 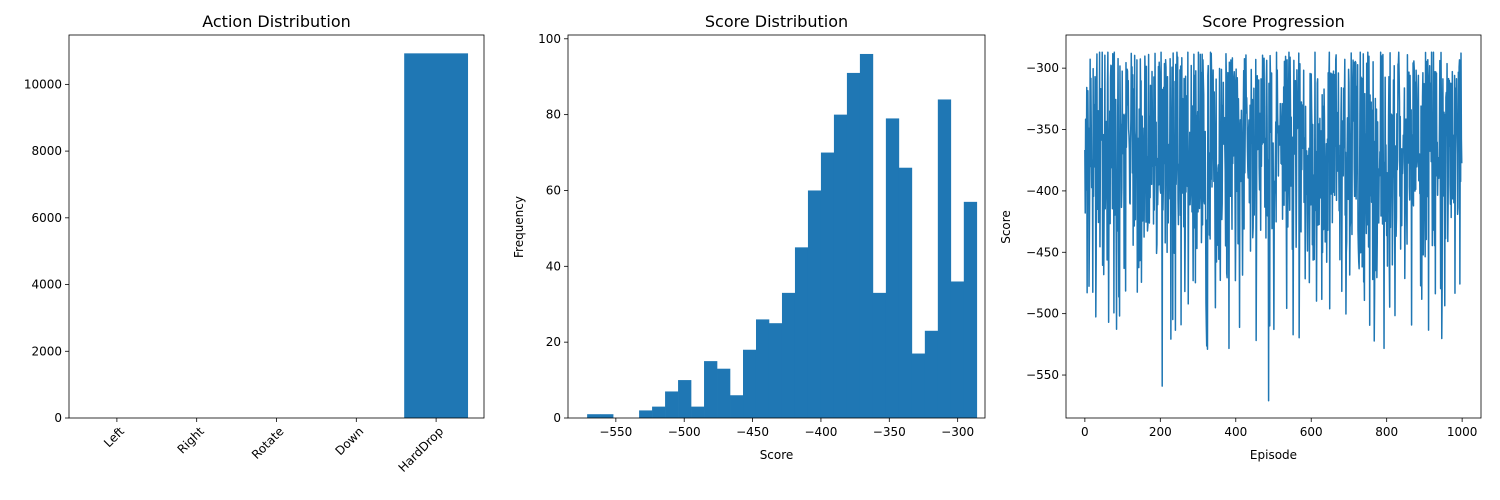 I want to click on score-prog-xtick-label: 400, so click(x=1235, y=432).